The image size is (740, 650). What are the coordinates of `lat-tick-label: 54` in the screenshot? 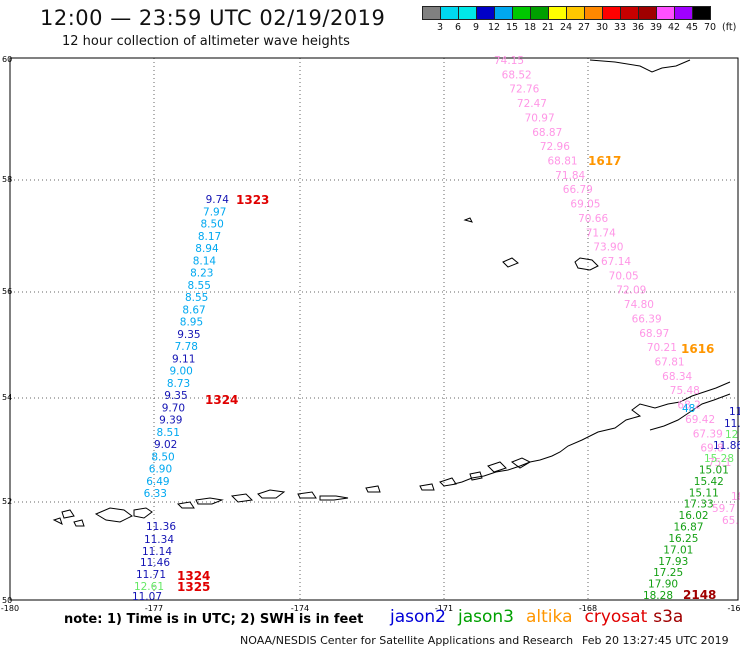 It's located at (7, 397).